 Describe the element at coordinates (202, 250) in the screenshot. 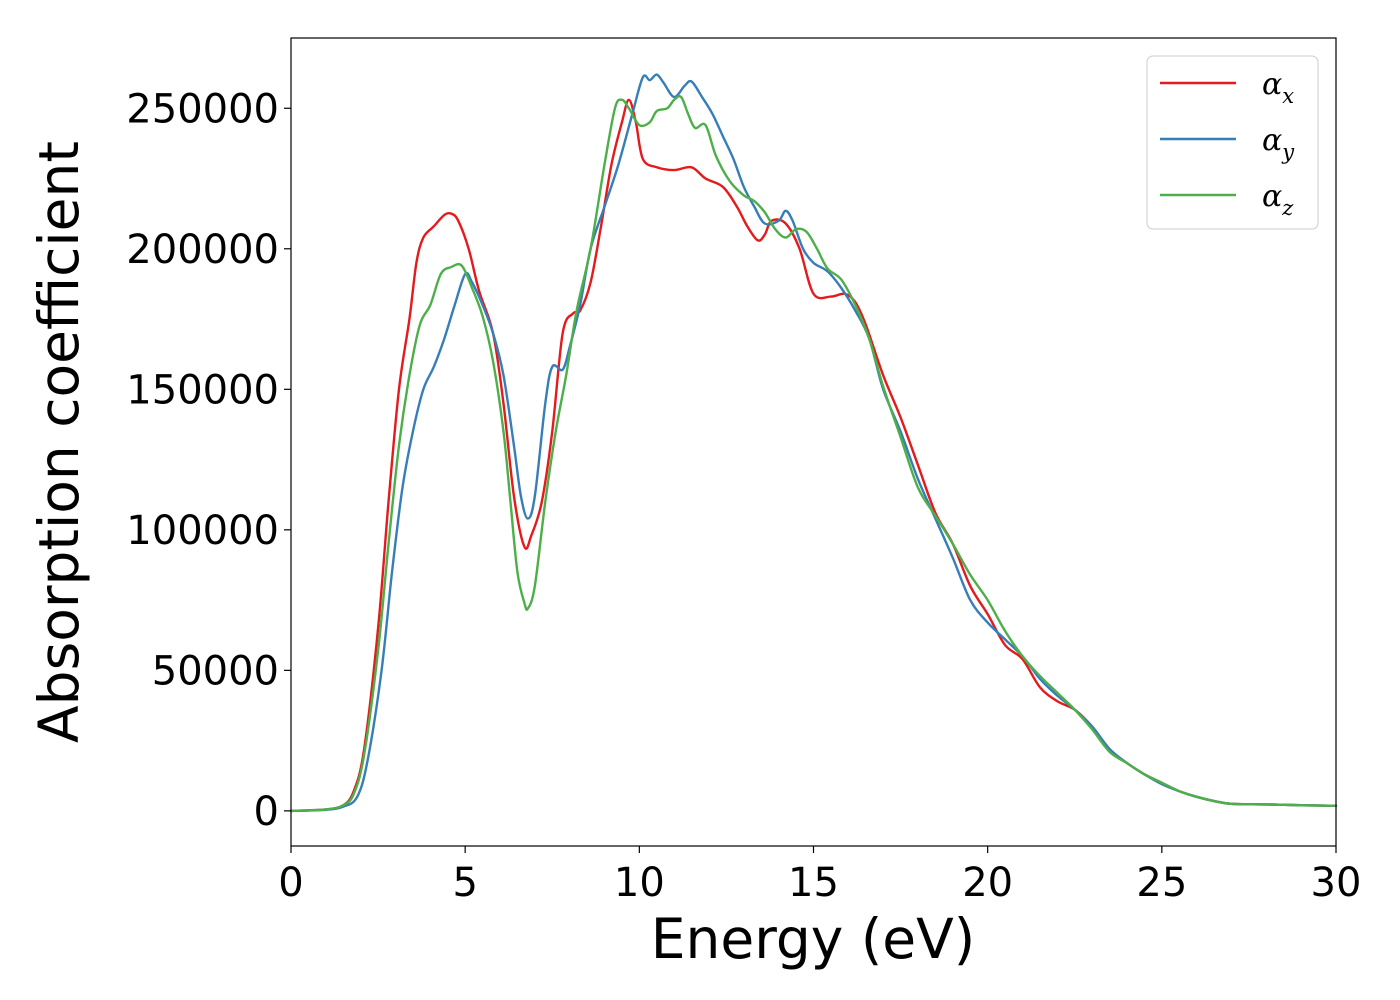

I see `y-tick-label: 200000` at that location.